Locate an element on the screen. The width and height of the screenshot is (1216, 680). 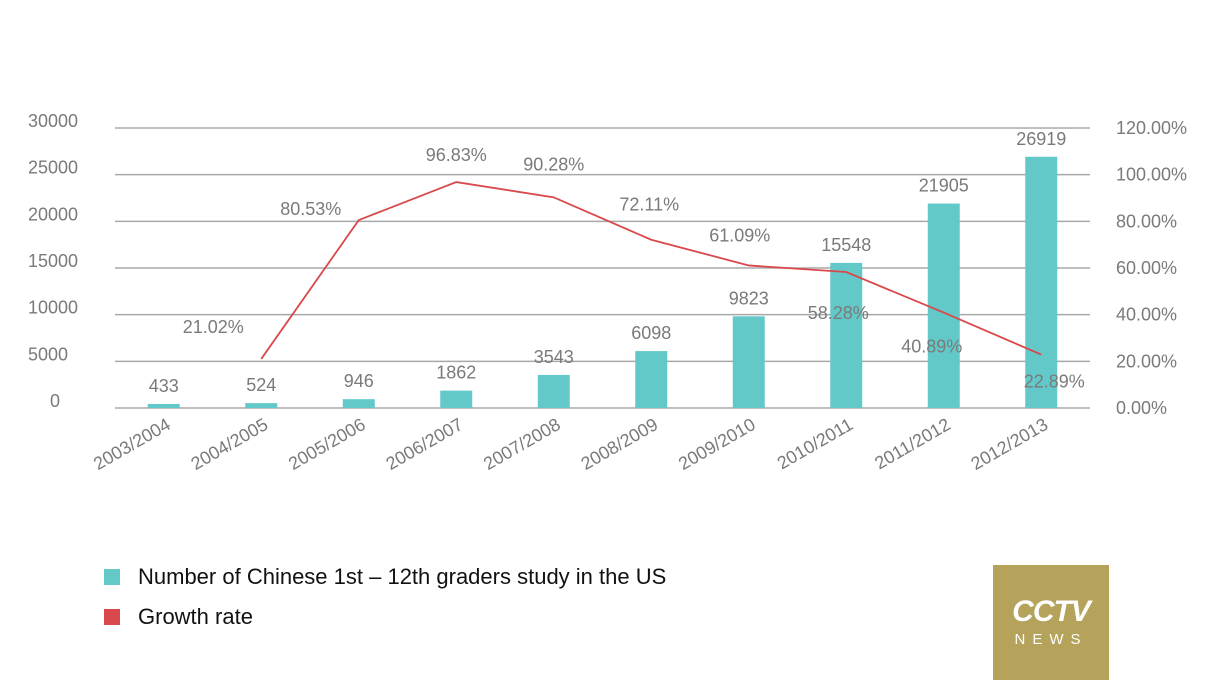
growth-rate-label: 90.28% is located at coordinates (553, 164).